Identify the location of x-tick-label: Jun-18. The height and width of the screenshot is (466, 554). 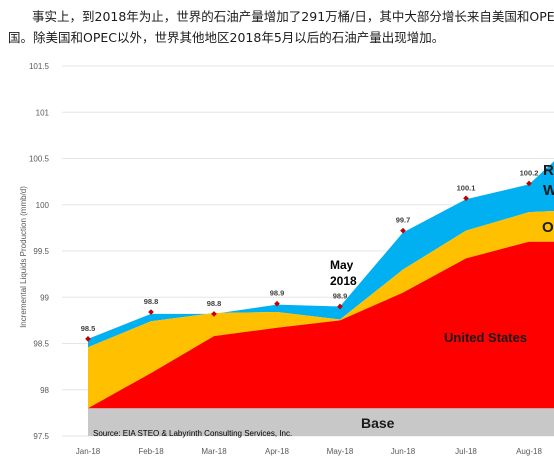
(403, 451).